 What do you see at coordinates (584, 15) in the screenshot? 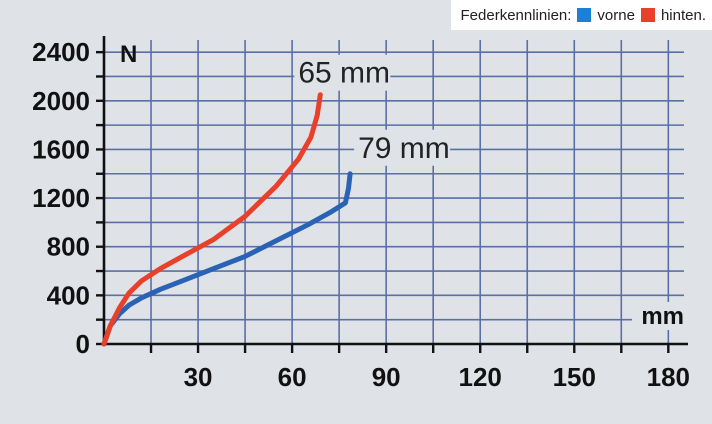
I see `legend-swatch-vorne` at bounding box center [584, 15].